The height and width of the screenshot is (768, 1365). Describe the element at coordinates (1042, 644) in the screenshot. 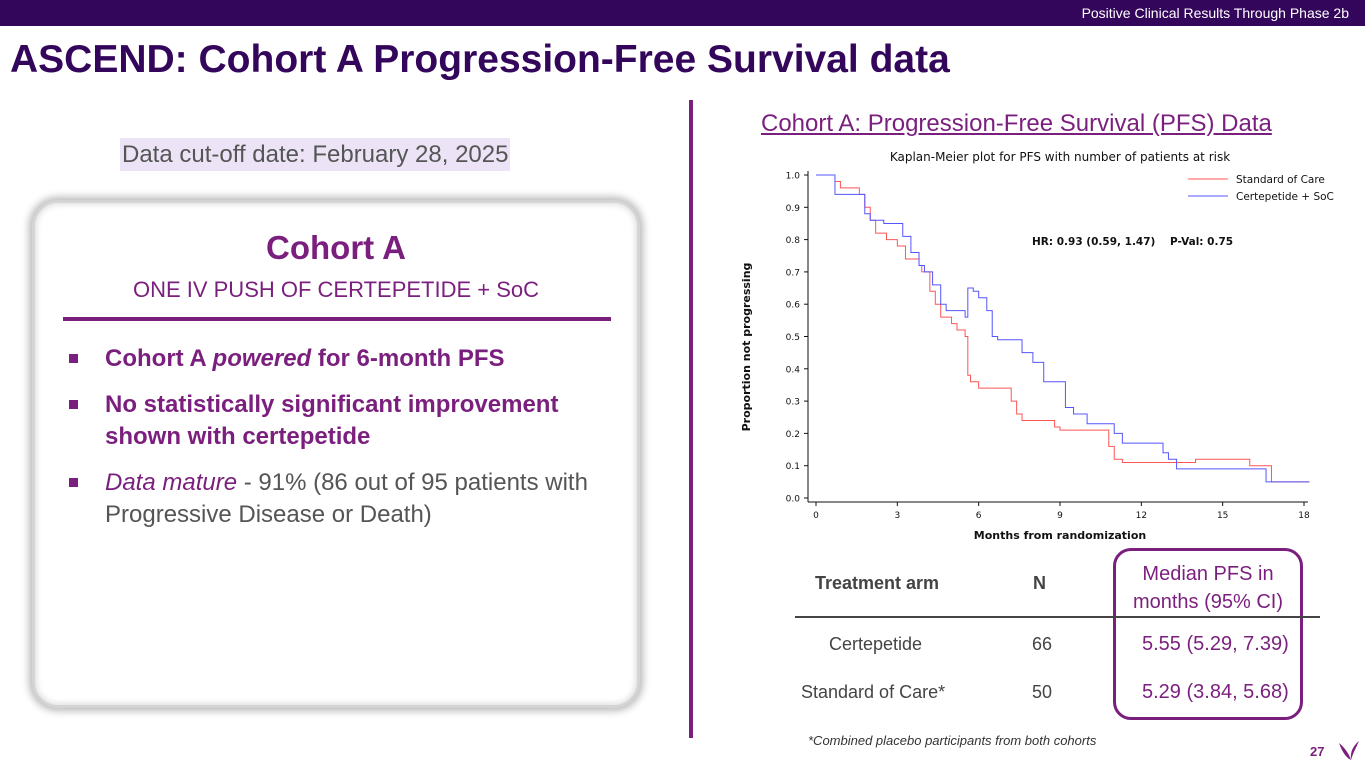

I see `row-n: 66` at that location.